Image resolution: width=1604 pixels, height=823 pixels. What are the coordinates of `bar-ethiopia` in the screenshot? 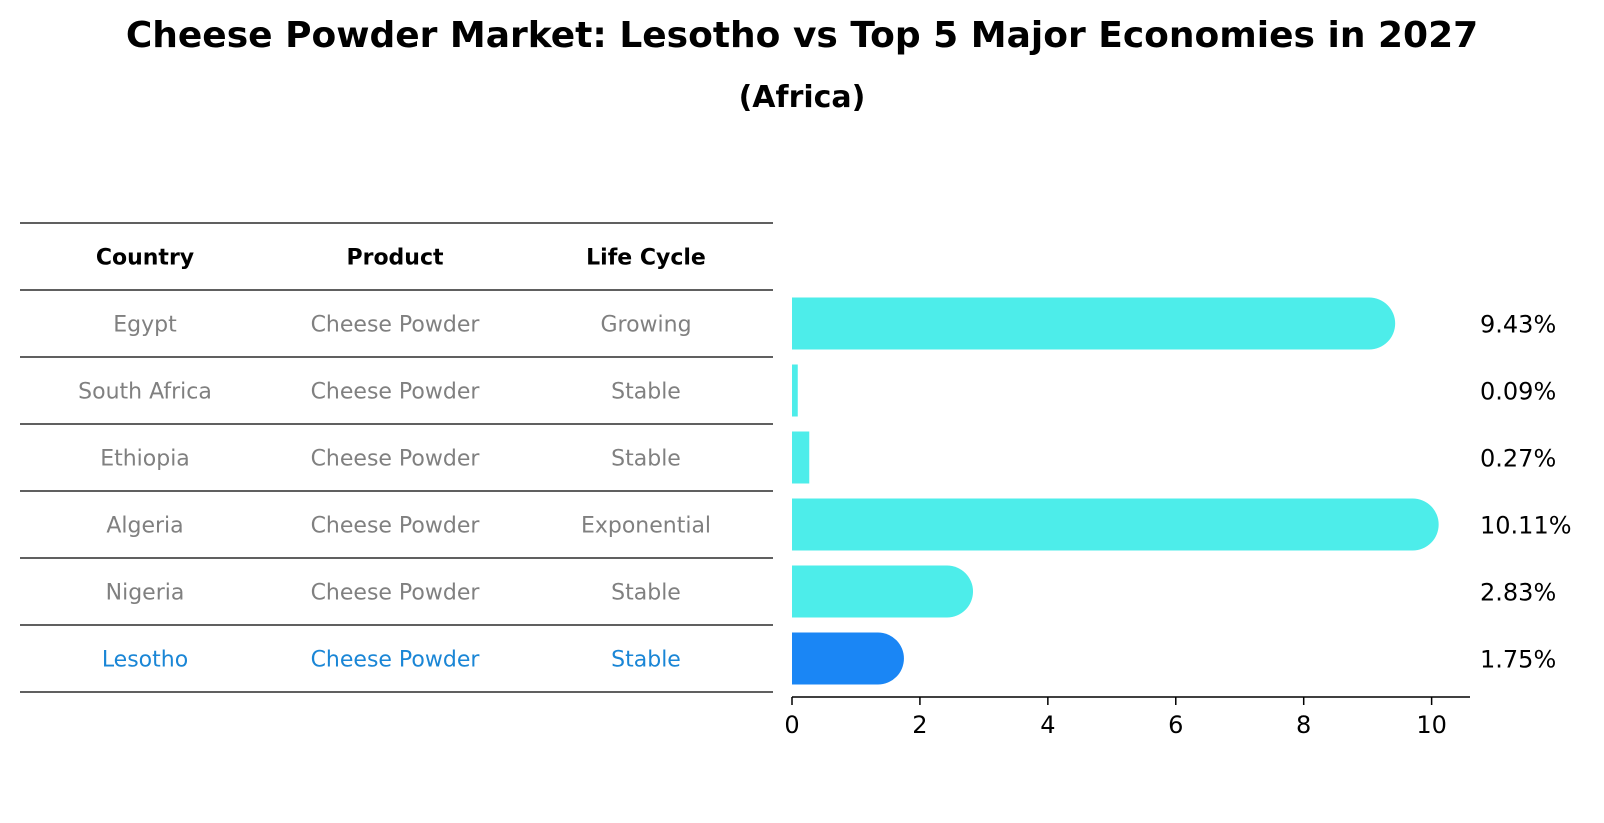 It's located at (801, 457).